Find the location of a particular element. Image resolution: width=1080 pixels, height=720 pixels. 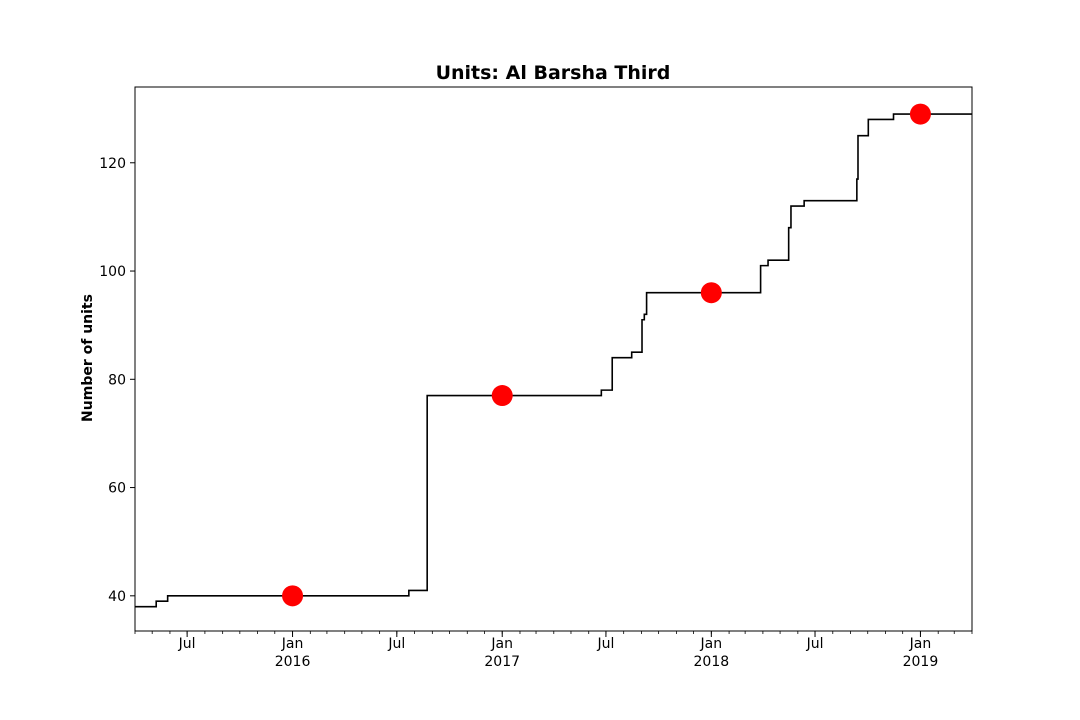

y-tick-label: 120 is located at coordinates (112, 164).